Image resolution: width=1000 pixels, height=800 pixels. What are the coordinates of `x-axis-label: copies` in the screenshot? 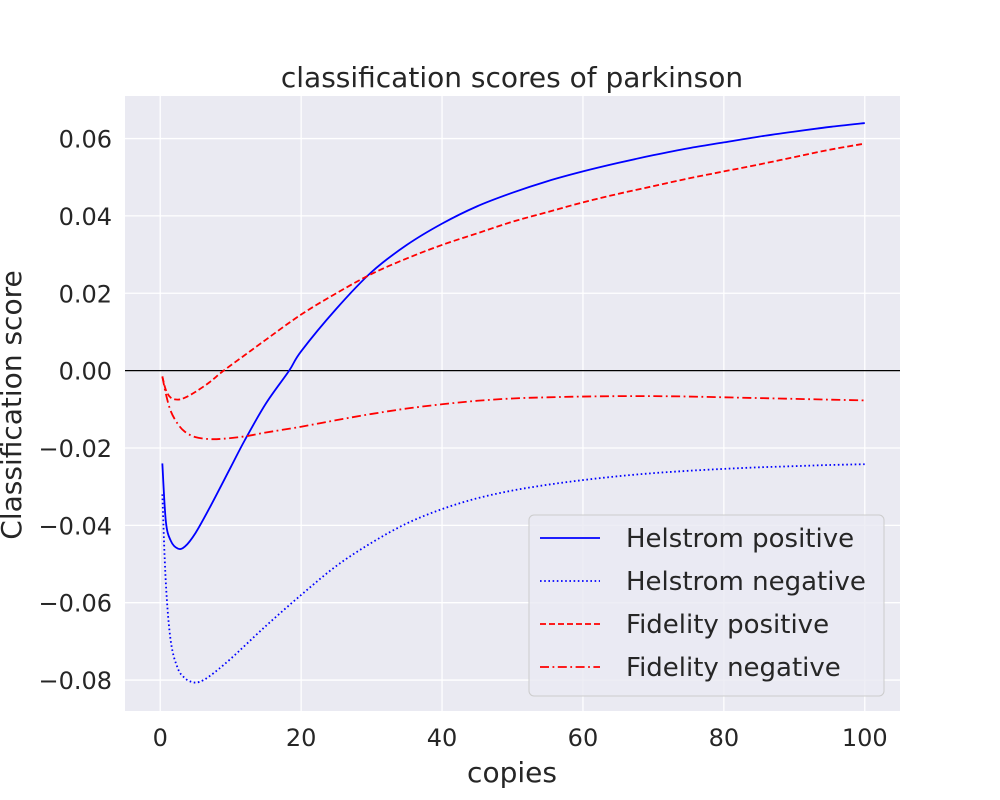 It's located at (512, 772).